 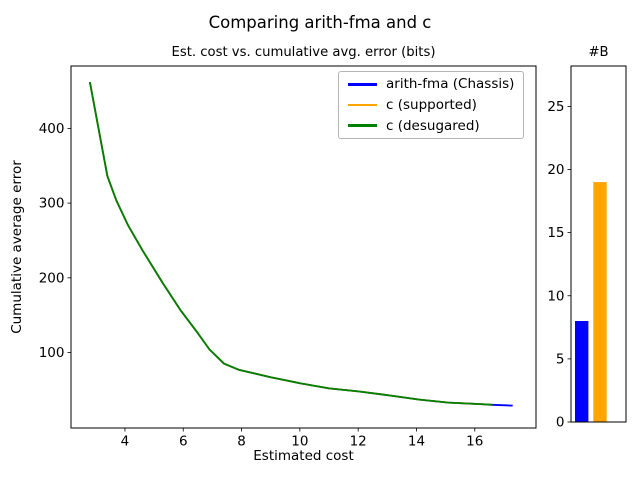 What do you see at coordinates (362, 105) in the screenshot?
I see `legend-line-swatch-orange-icon` at bounding box center [362, 105].